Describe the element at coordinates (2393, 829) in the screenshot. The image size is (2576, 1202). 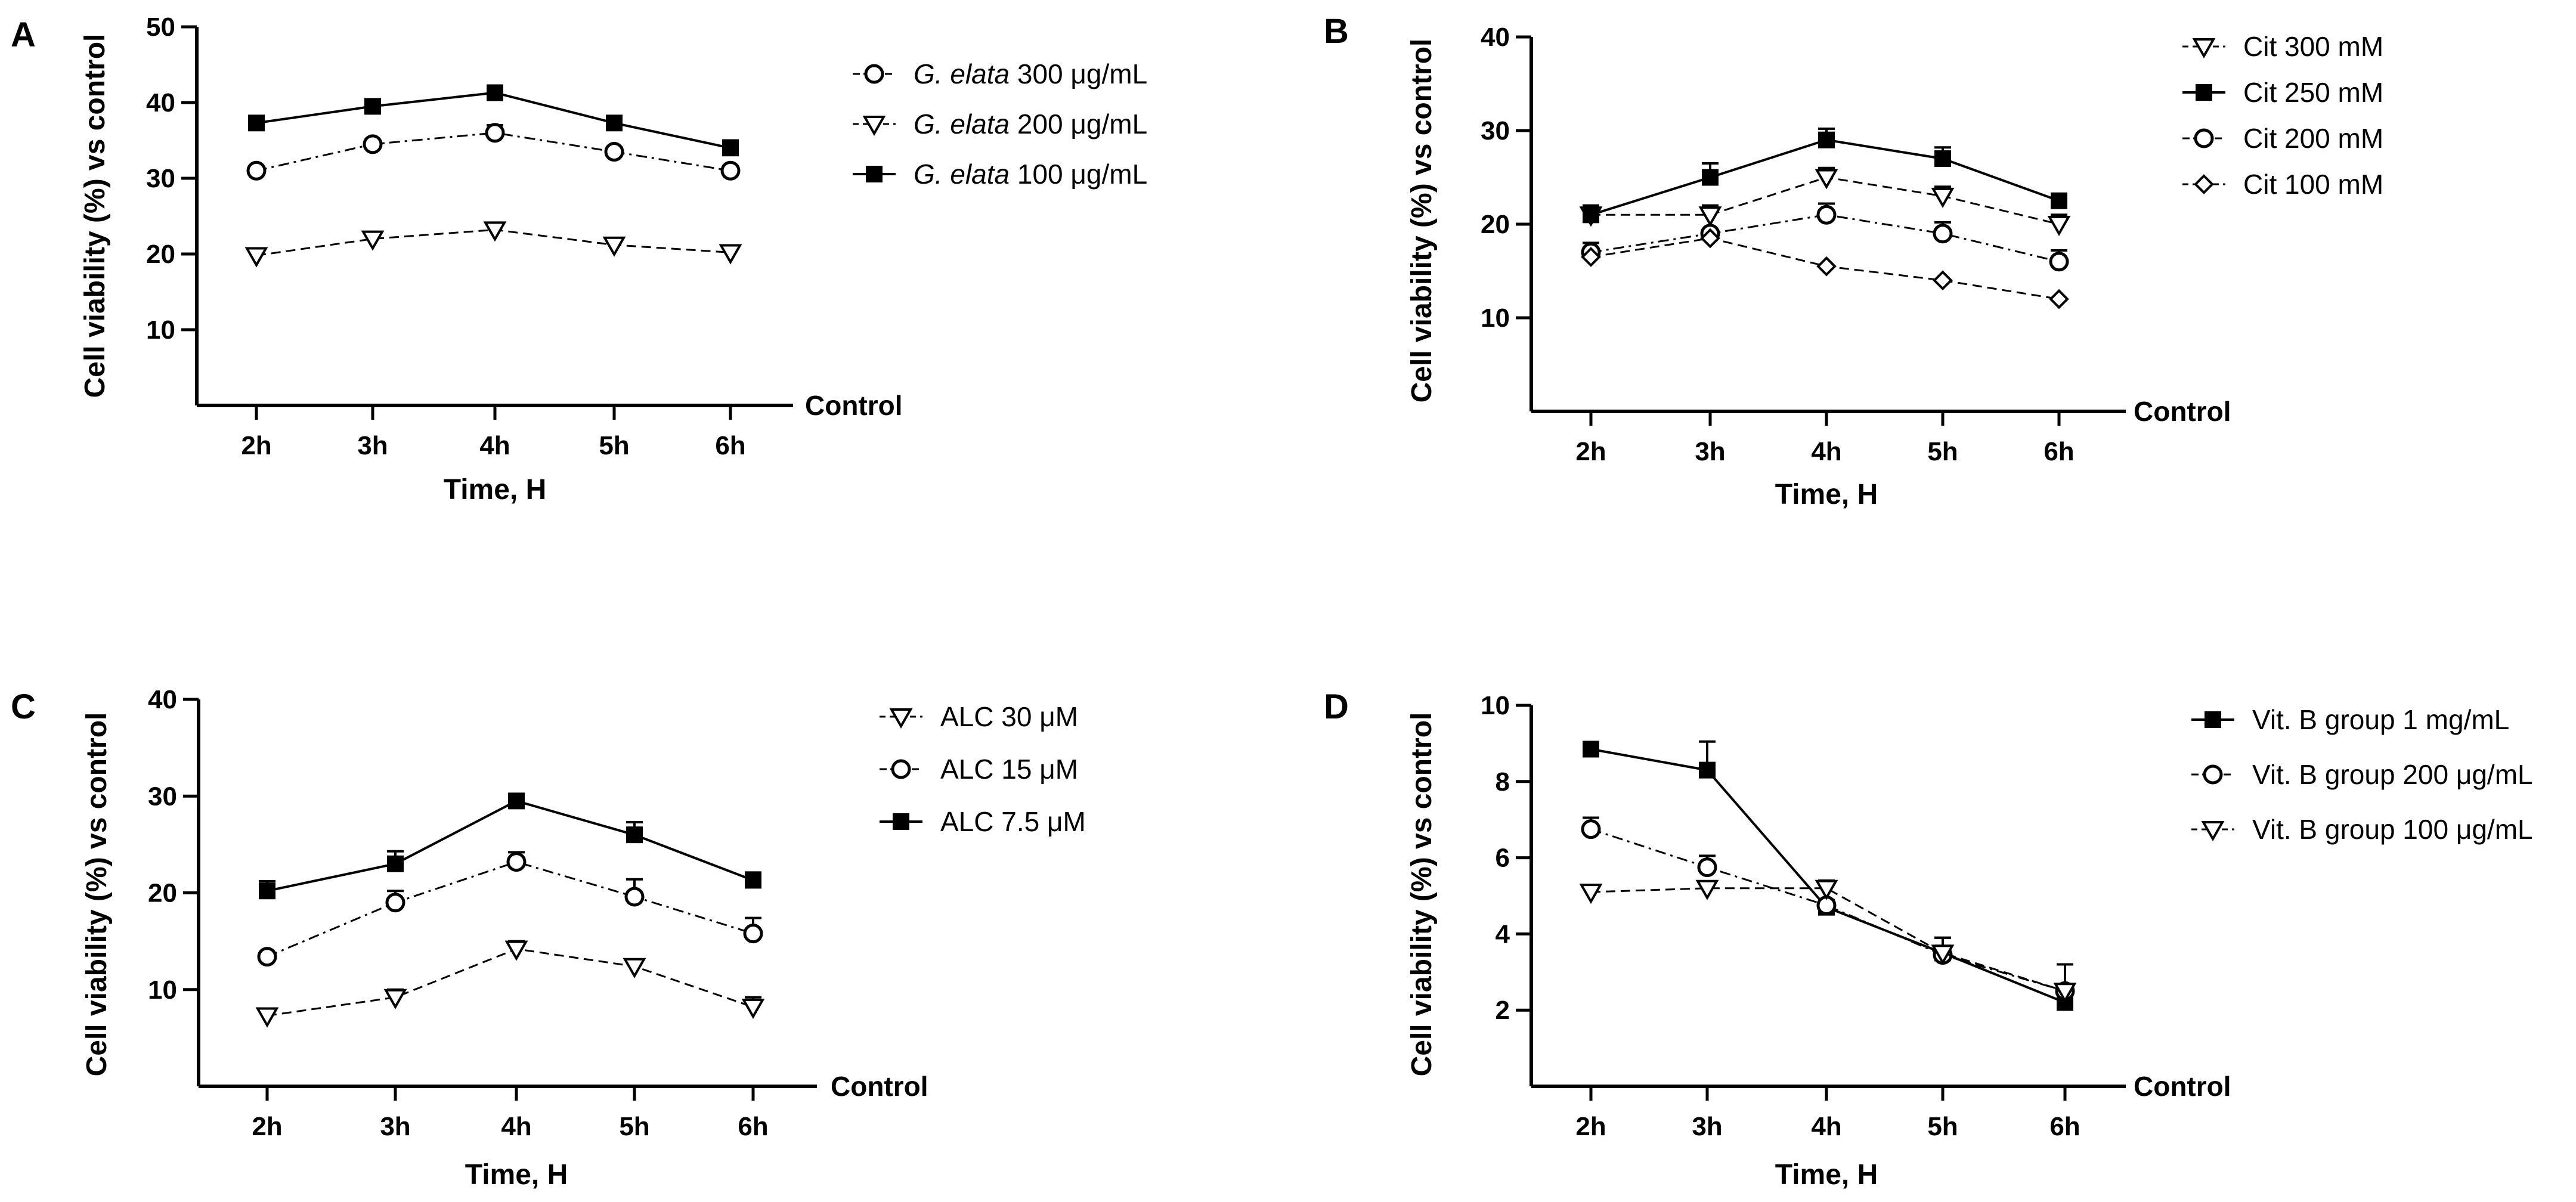
I see `legend-label: Vit. B group 100 μg/mL` at that location.